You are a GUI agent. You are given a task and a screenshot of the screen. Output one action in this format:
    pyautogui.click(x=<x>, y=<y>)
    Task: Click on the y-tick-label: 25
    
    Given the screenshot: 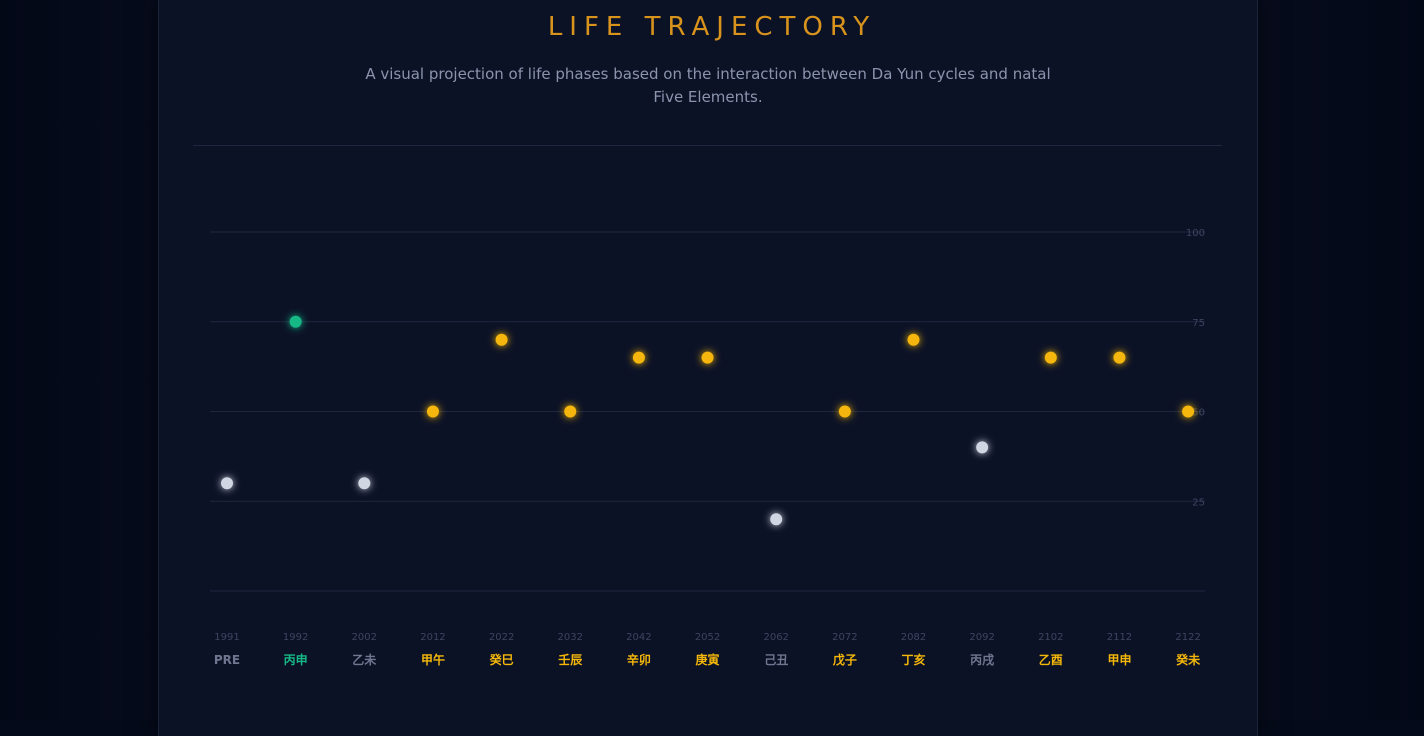 What is the action you would take?
    pyautogui.click(x=1198, y=502)
    